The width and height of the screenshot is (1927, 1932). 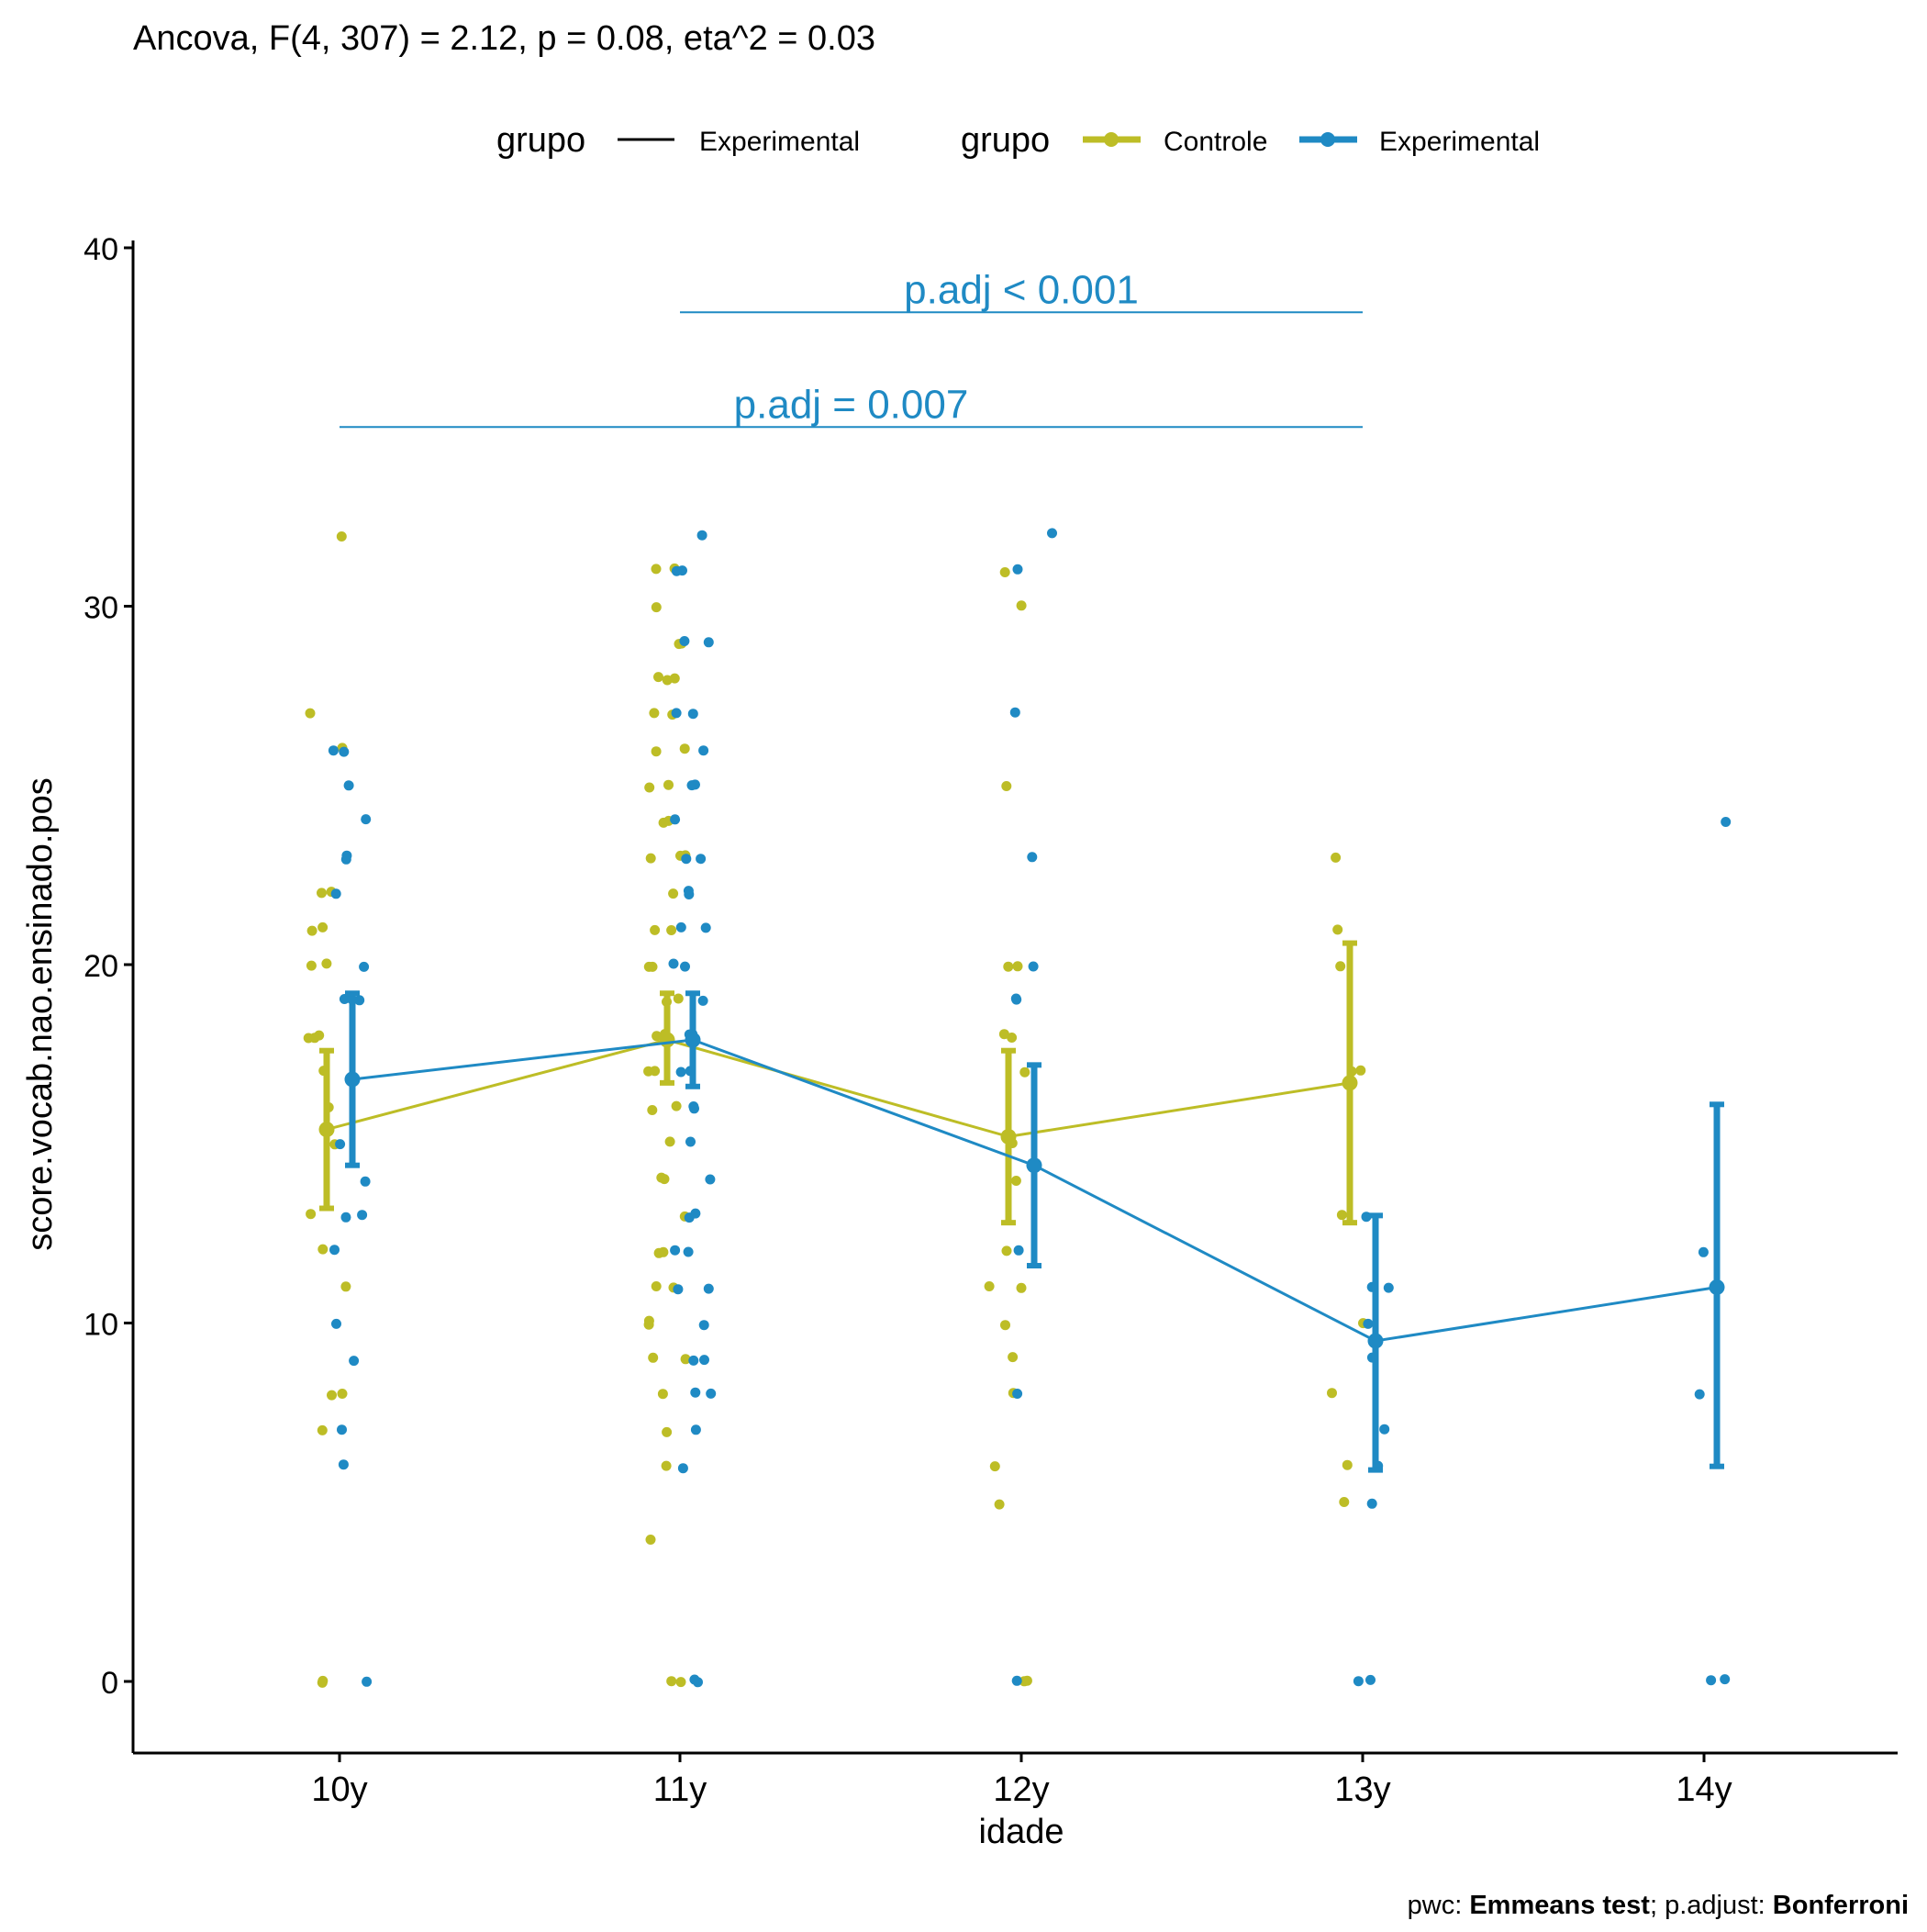 What do you see at coordinates (101, 966) in the screenshot?
I see `y-tick-label: 20` at bounding box center [101, 966].